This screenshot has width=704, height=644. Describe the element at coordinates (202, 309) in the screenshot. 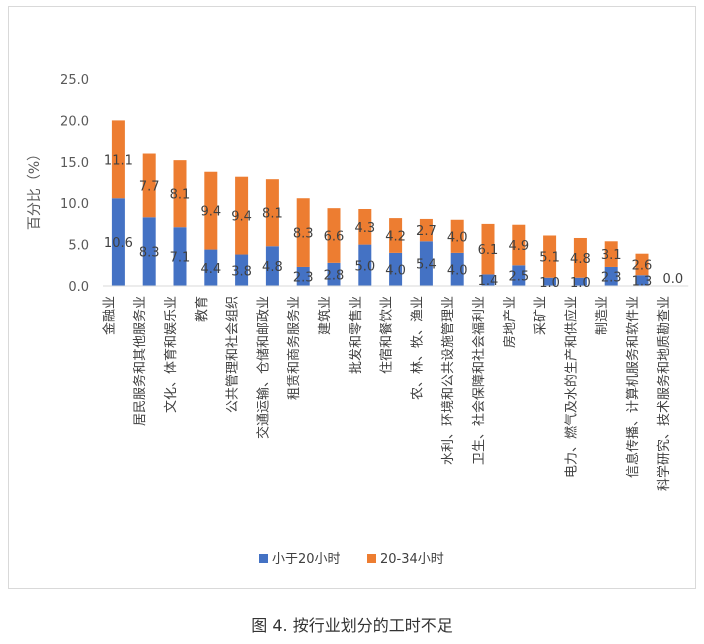

I see `category-label: 教育` at that location.